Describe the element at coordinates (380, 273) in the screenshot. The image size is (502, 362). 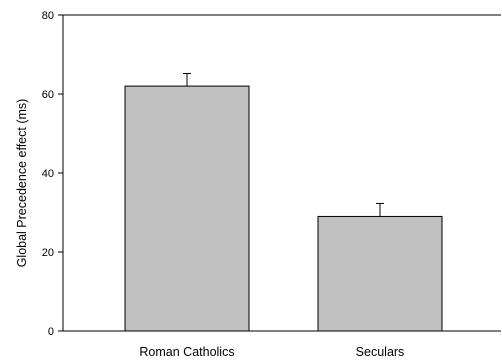
I see `bar` at that location.